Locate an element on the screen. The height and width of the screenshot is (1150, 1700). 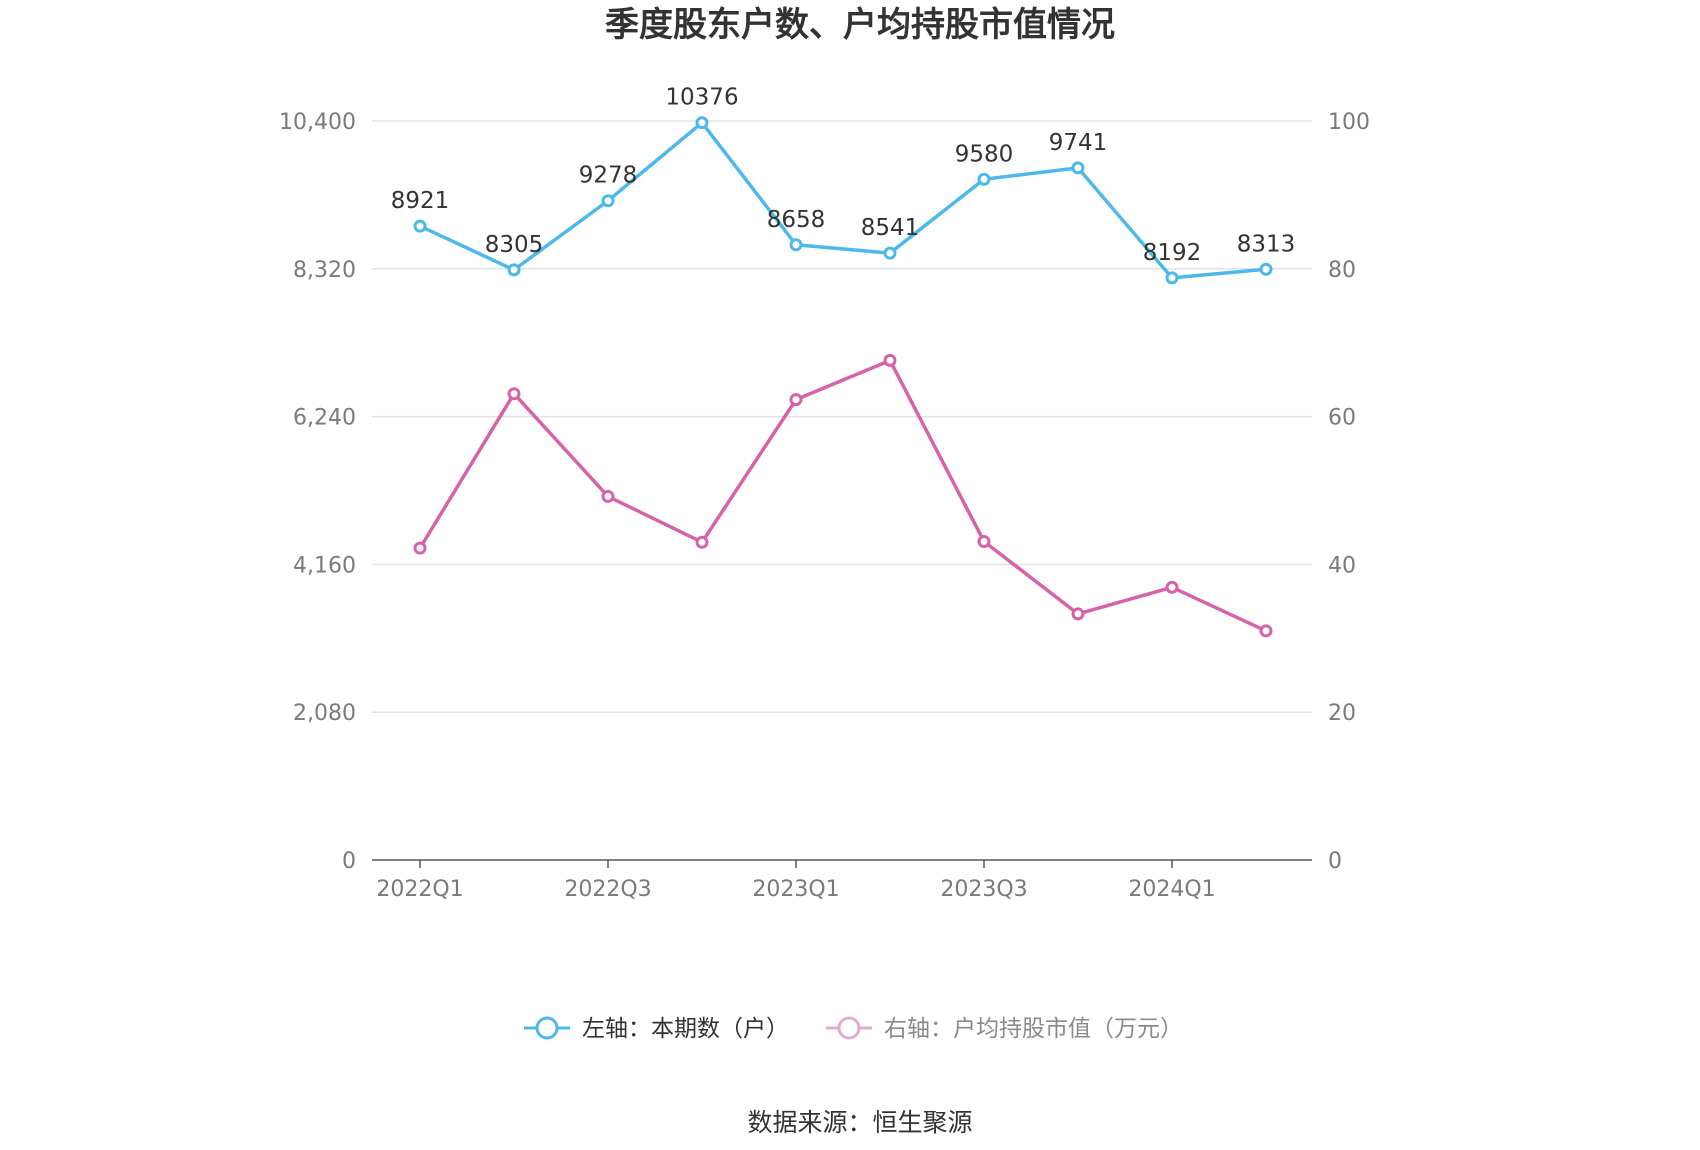
data-label: 9278 is located at coordinates (608, 176).